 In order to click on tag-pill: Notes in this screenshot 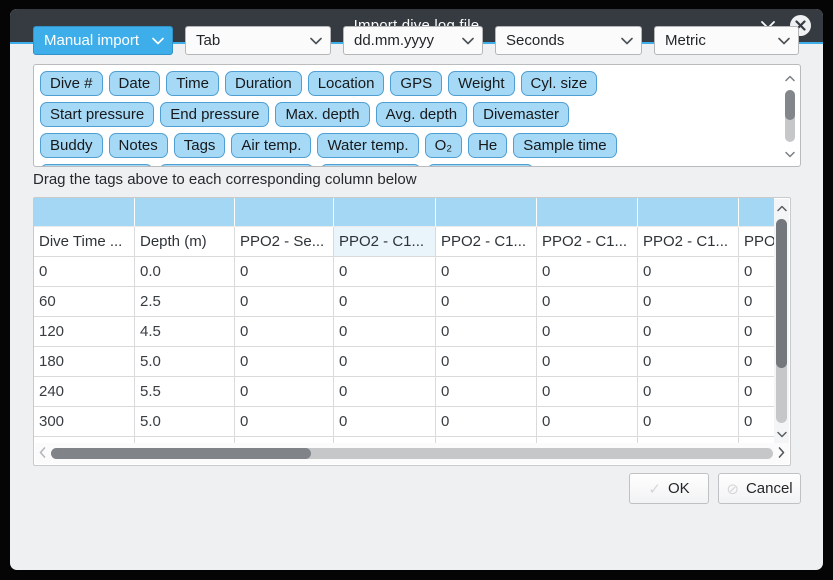, I will do `click(138, 145)`.